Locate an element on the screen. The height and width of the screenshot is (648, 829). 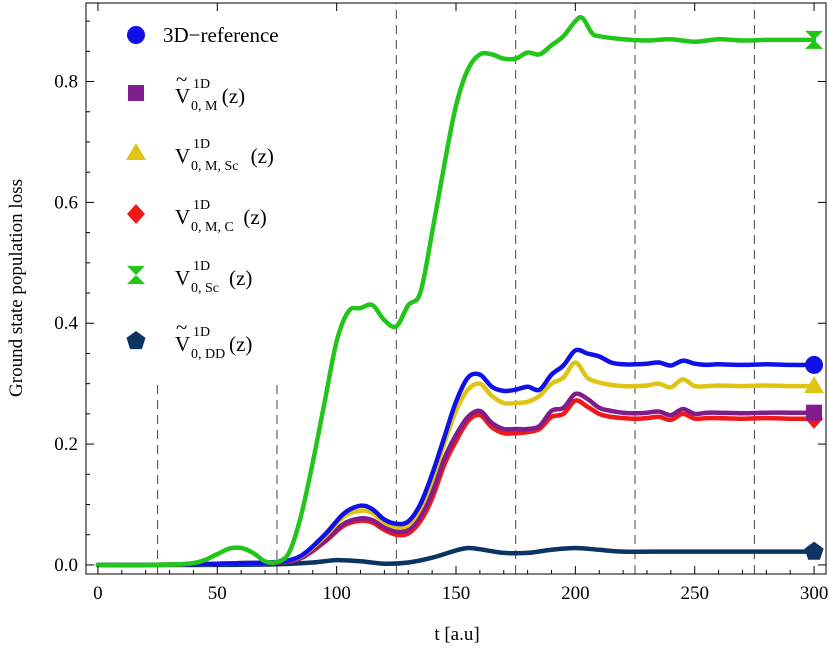
legend-label-5: V 1D 0, DD (z) is located at coordinates (213, 343).